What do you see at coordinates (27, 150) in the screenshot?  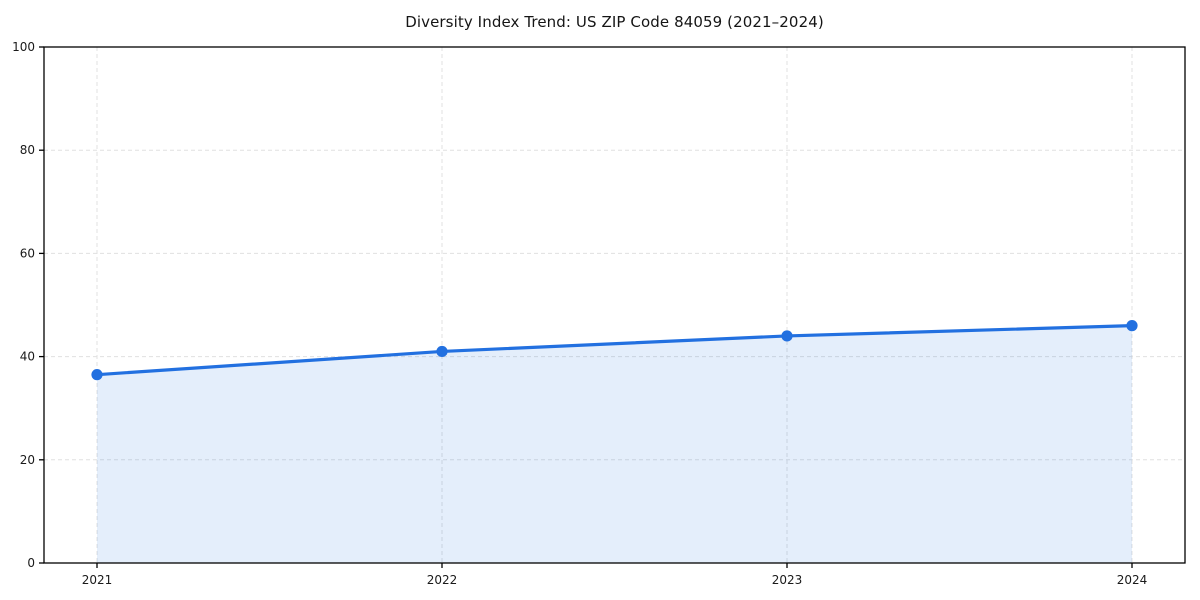 I see `y-tick-label: 80` at bounding box center [27, 150].